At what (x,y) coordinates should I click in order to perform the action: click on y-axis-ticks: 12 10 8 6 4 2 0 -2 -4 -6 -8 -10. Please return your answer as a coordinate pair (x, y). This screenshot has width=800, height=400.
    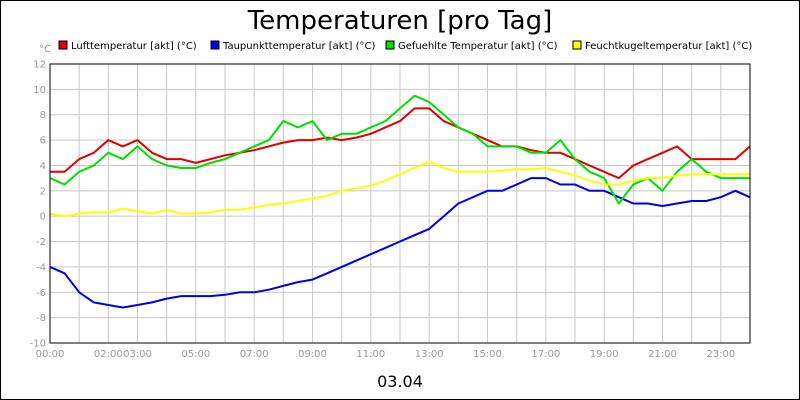
    Looking at the image, I should click on (38, 205).